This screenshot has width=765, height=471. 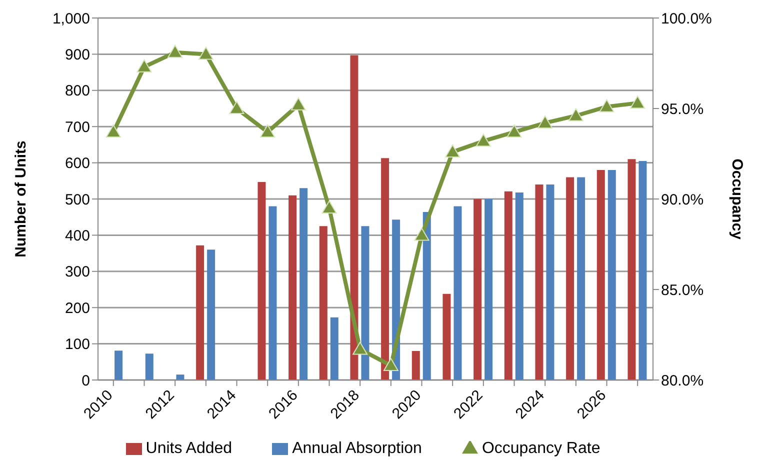 I want to click on y2-tick-label: 85.0%, so click(x=682, y=290).